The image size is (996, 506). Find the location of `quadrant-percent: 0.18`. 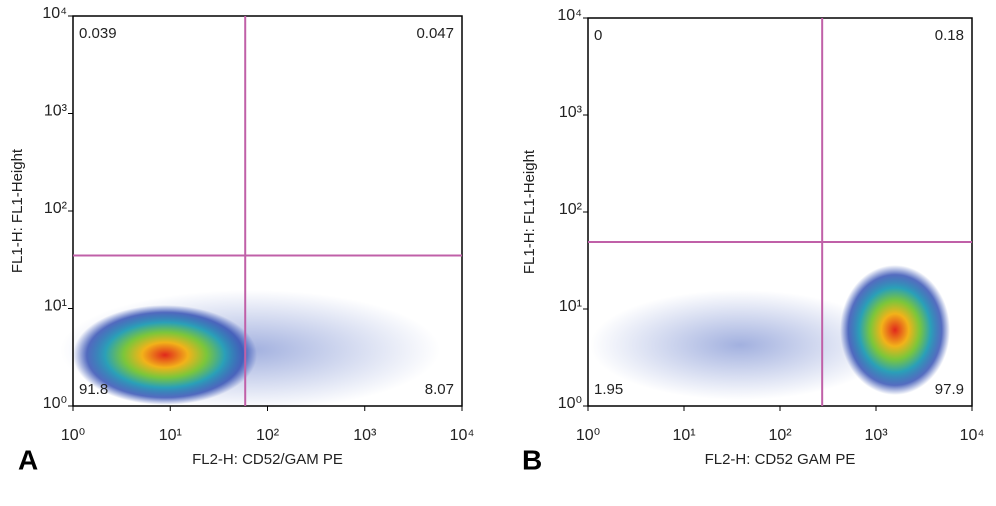

quadrant-percent: 0.18 is located at coordinates (949, 35).